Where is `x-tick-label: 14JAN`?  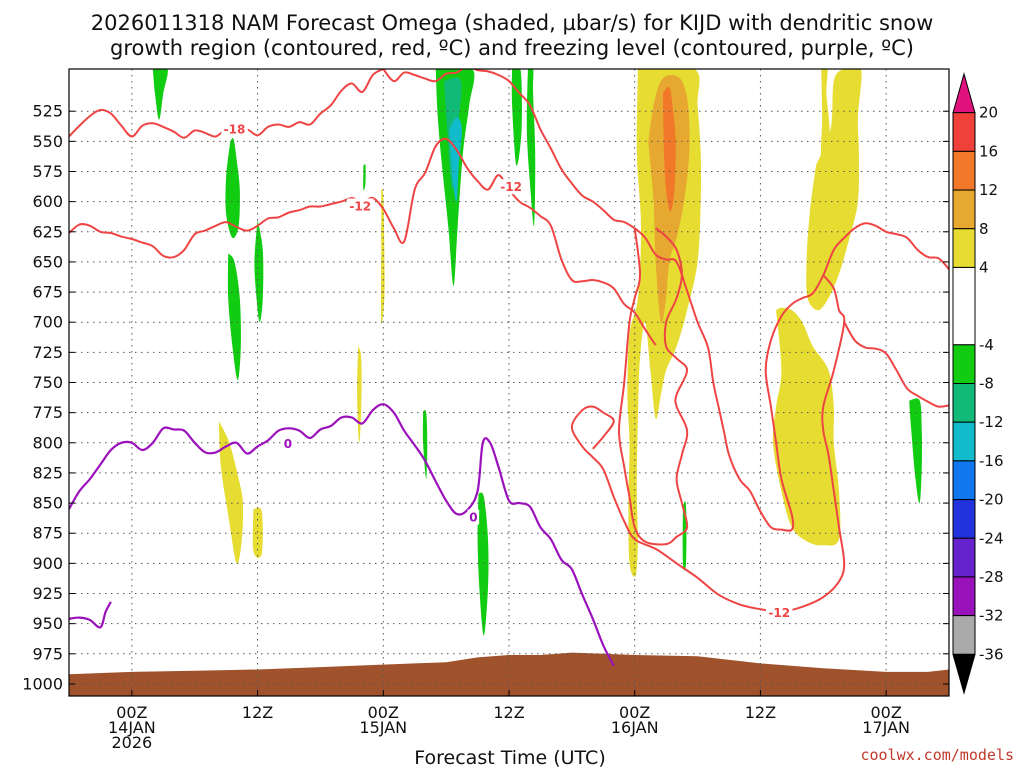 x-tick-label: 14JAN is located at coordinates (132, 727).